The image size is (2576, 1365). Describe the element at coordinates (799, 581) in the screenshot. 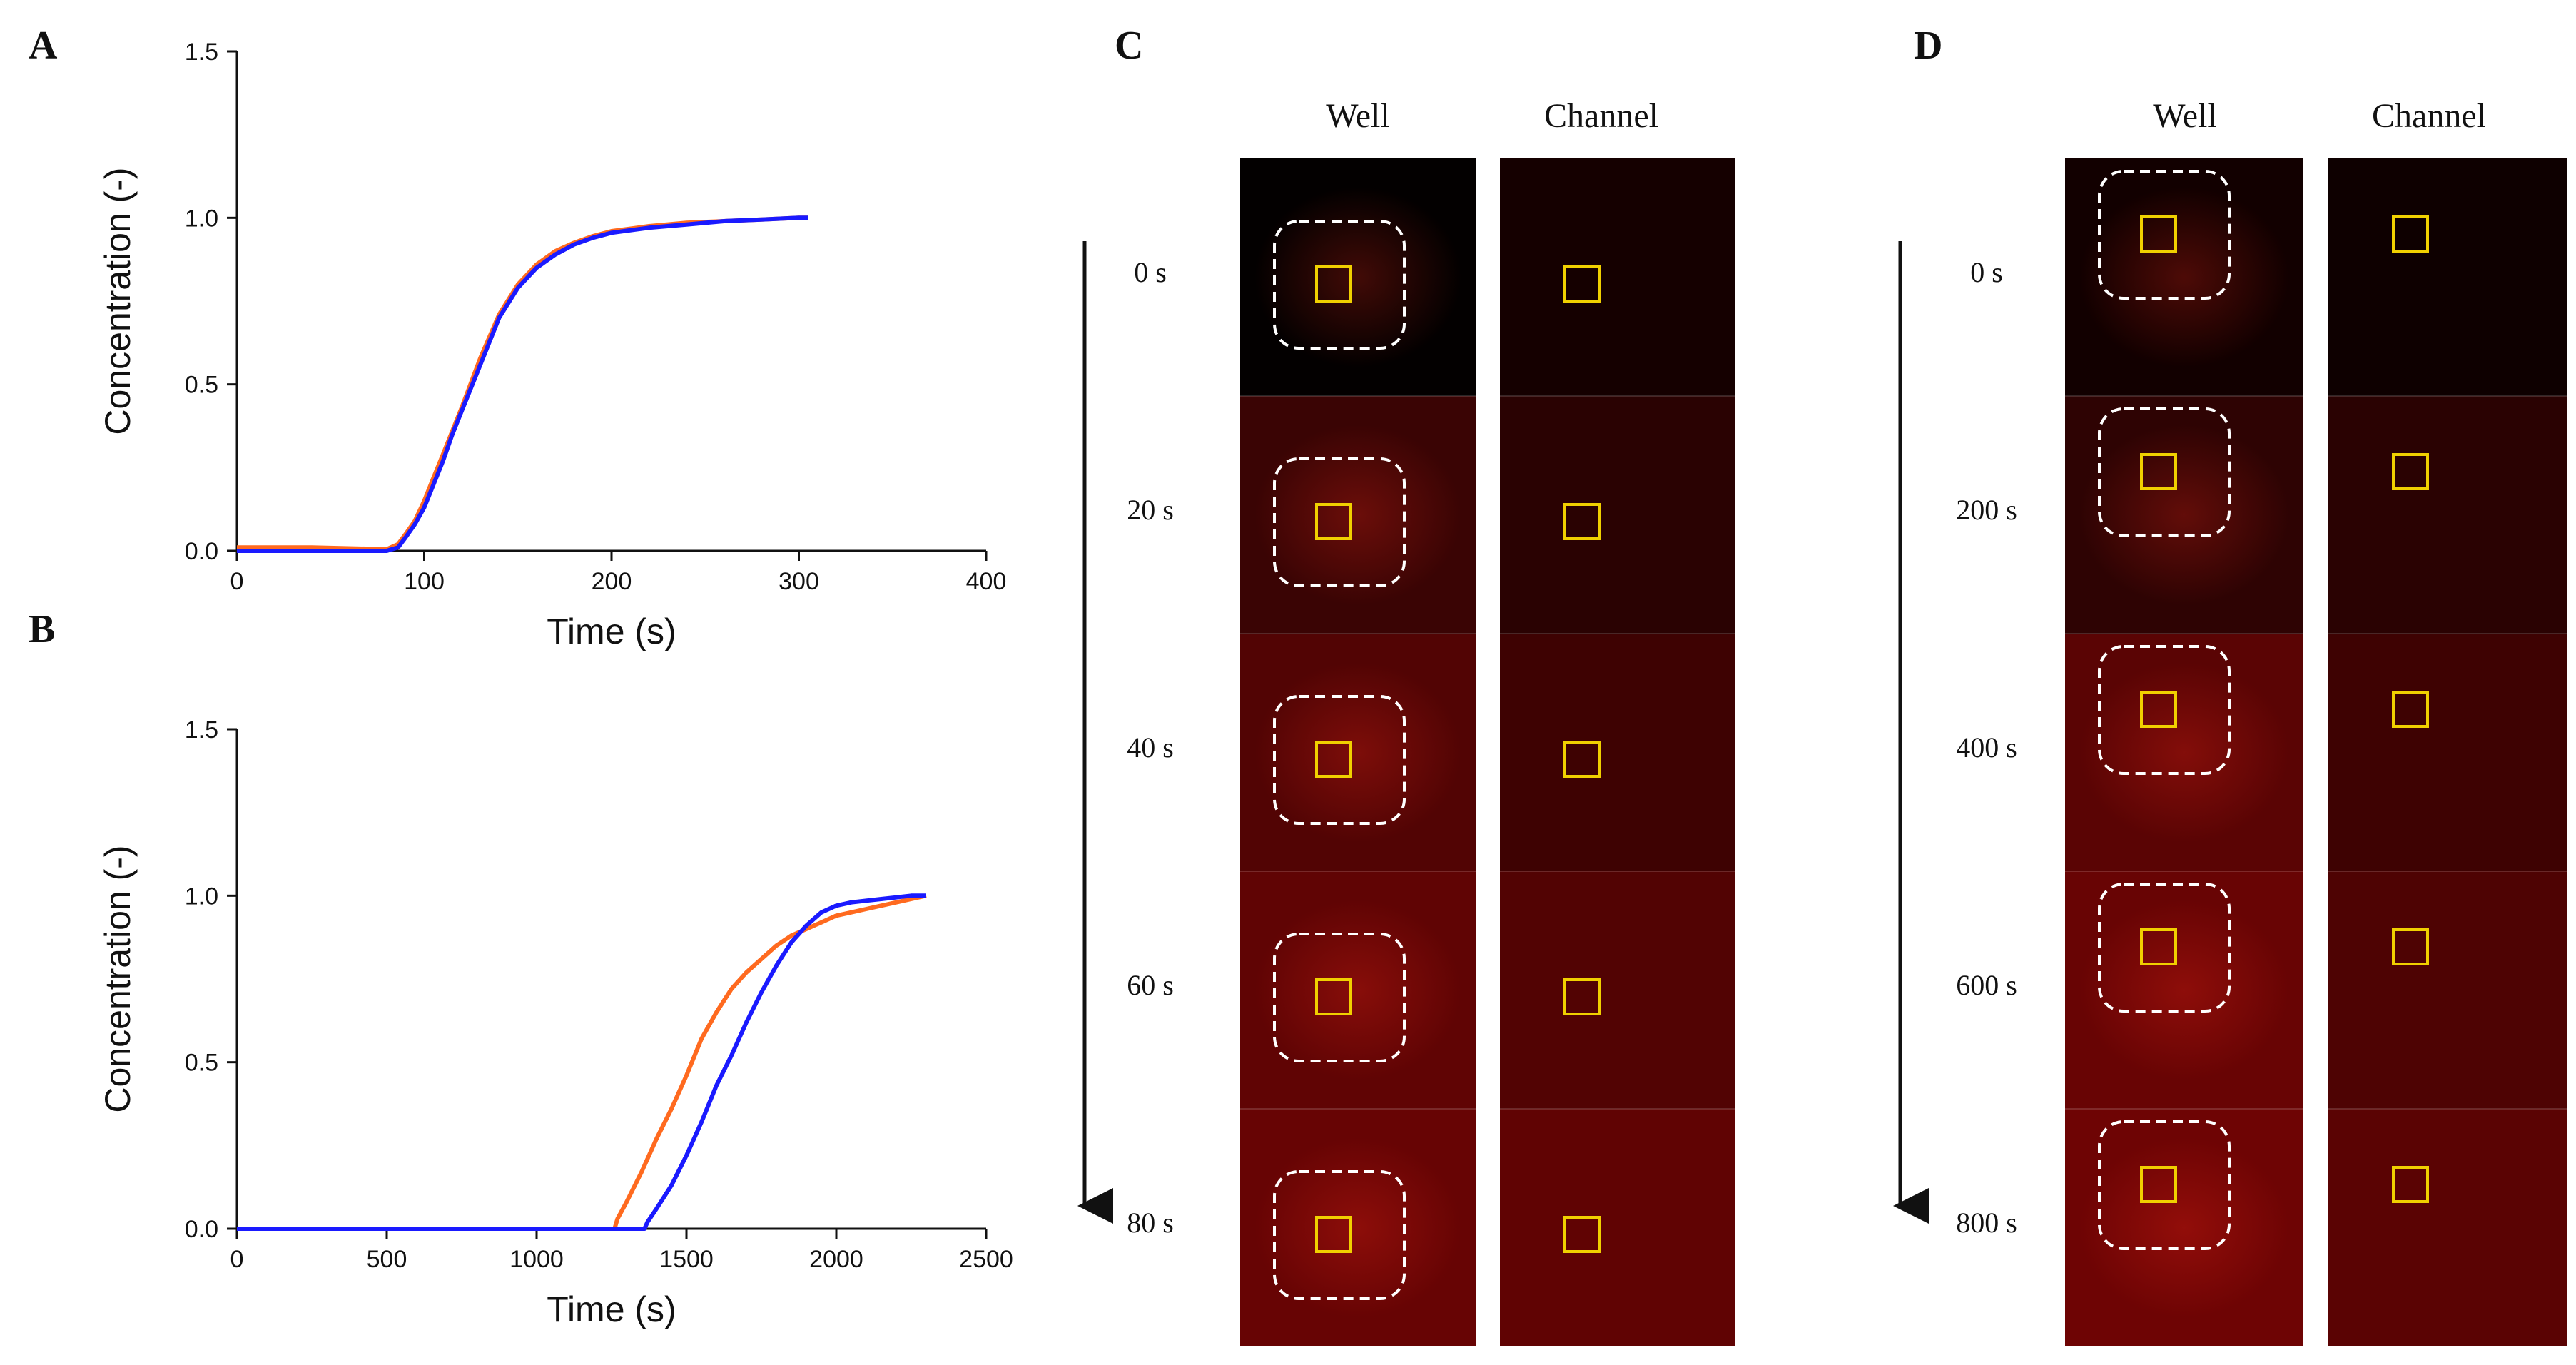

I see `chart-a-x-tick-label: 300` at that location.